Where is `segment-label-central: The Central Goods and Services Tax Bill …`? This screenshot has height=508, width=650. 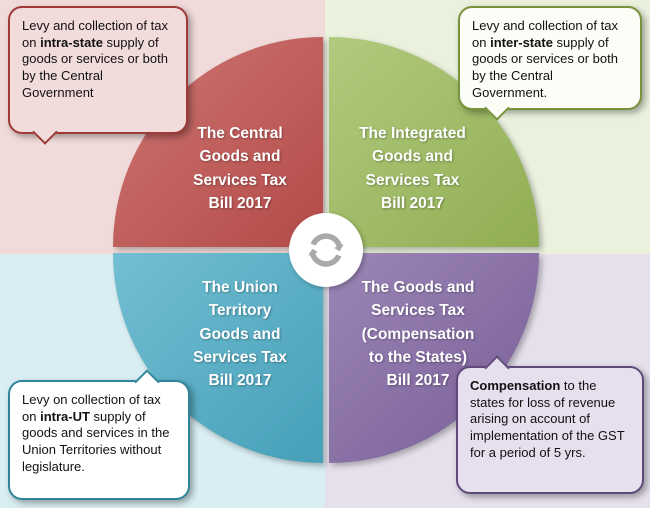 segment-label-central: The Central Goods and Services Tax Bill … is located at coordinates (240, 168).